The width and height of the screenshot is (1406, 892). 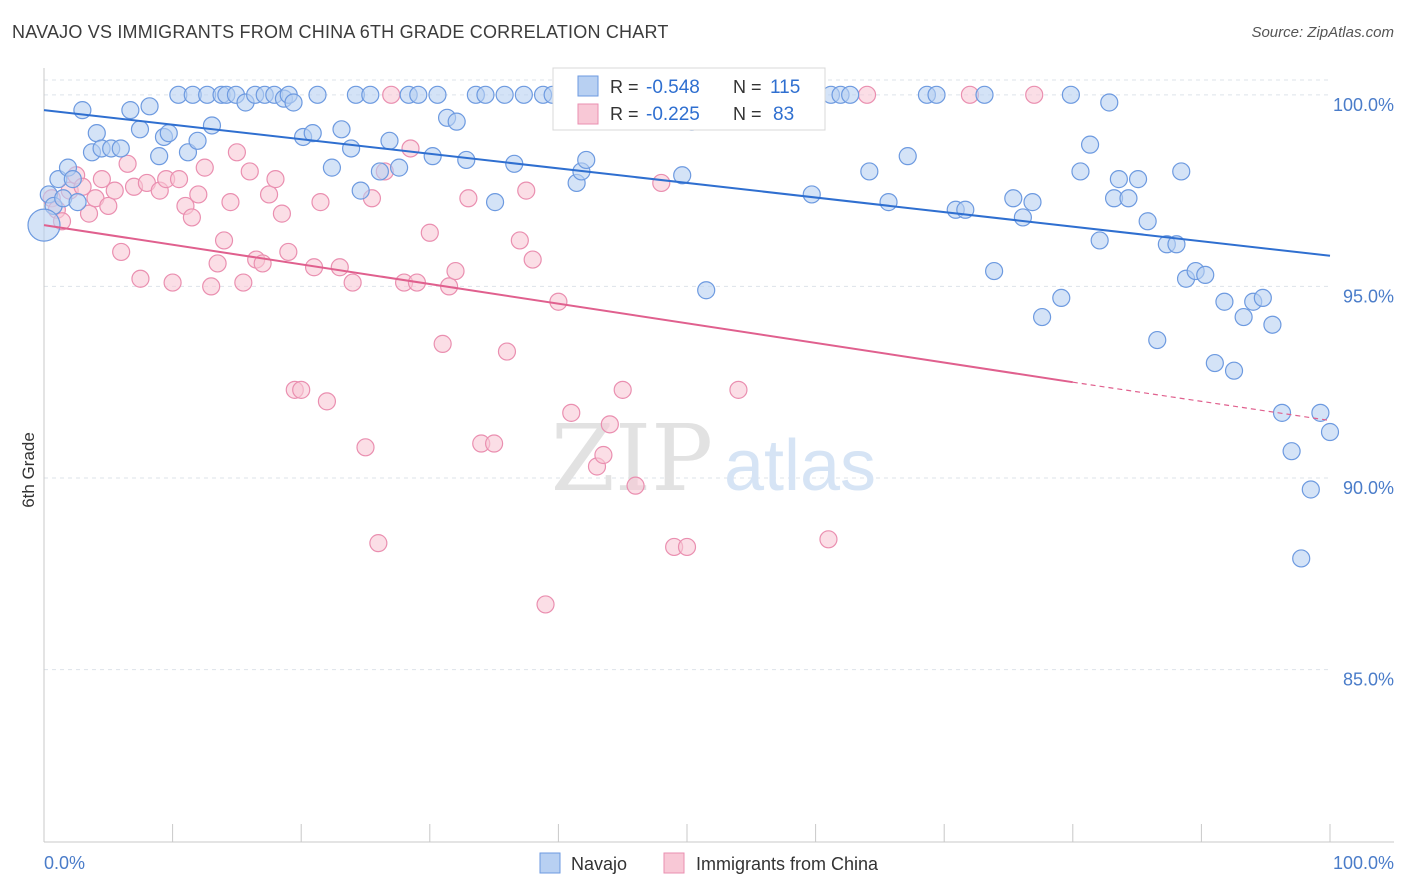 What do you see at coordinates (64, 863) in the screenshot?
I see `x-tick-label: 0.0%` at bounding box center [64, 863].